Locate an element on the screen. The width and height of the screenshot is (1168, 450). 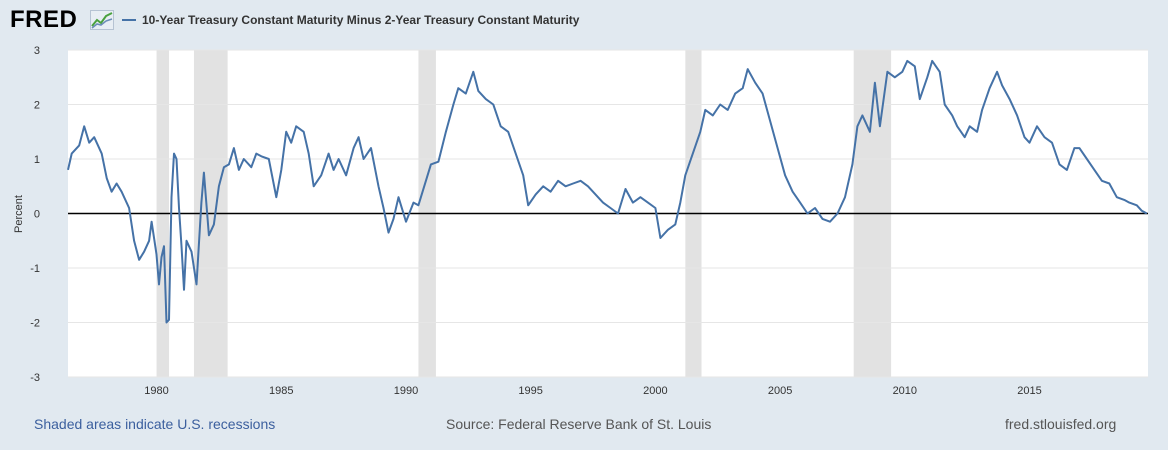
x-tick-label: 1985 is located at coordinates (281, 391).